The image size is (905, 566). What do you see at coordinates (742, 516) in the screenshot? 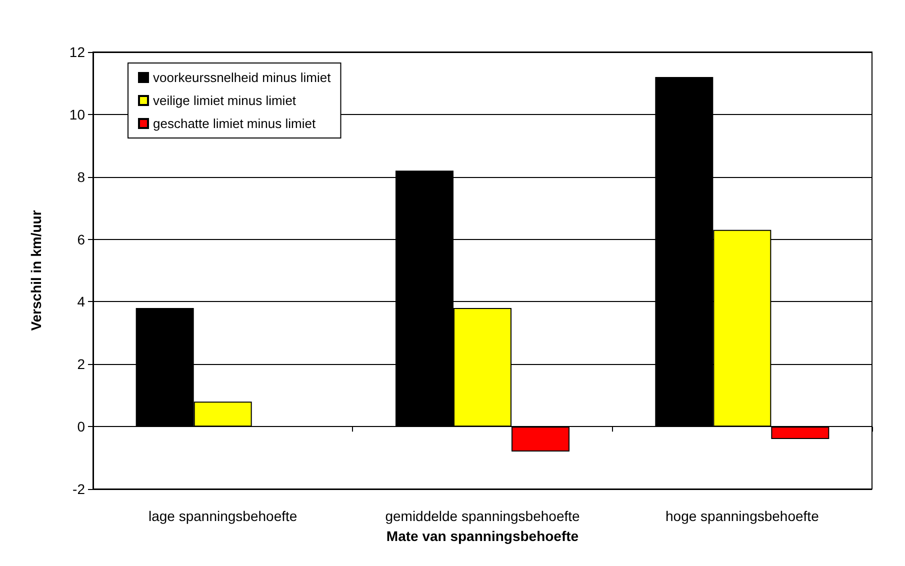
I see `x-tick-label: hoge spanningsbehoefte` at bounding box center [742, 516].